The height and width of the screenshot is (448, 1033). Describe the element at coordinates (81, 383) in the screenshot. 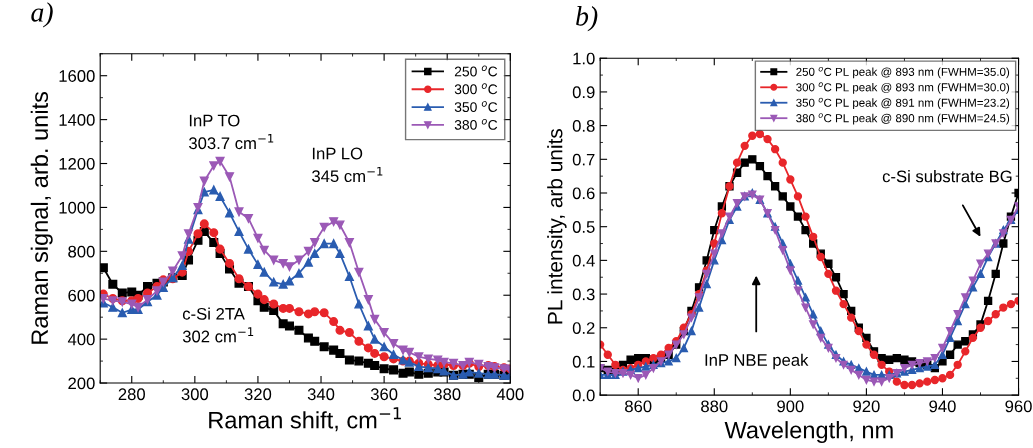

I see `y-tick-label: 200` at that location.